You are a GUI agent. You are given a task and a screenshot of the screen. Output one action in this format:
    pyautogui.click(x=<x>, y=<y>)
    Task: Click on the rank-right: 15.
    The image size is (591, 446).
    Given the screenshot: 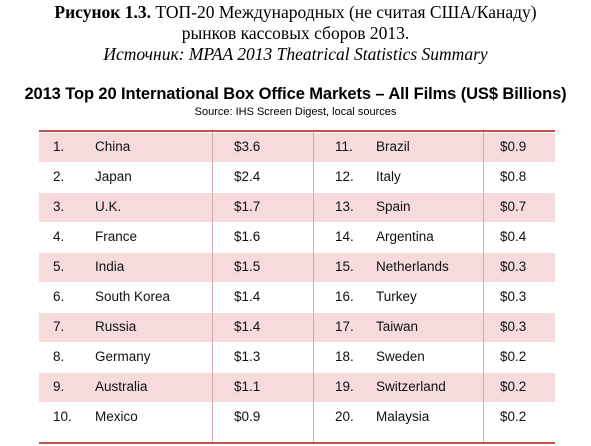 What is the action you would take?
    pyautogui.click(x=344, y=266)
    